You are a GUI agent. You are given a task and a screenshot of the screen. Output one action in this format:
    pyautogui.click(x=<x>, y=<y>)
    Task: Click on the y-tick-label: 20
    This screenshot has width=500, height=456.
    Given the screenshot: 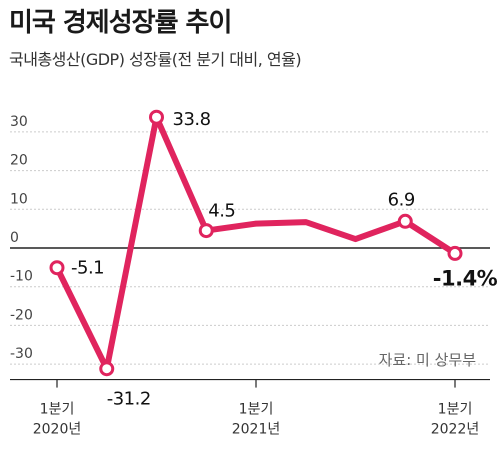 What is the action you would take?
    pyautogui.click(x=19, y=161)
    